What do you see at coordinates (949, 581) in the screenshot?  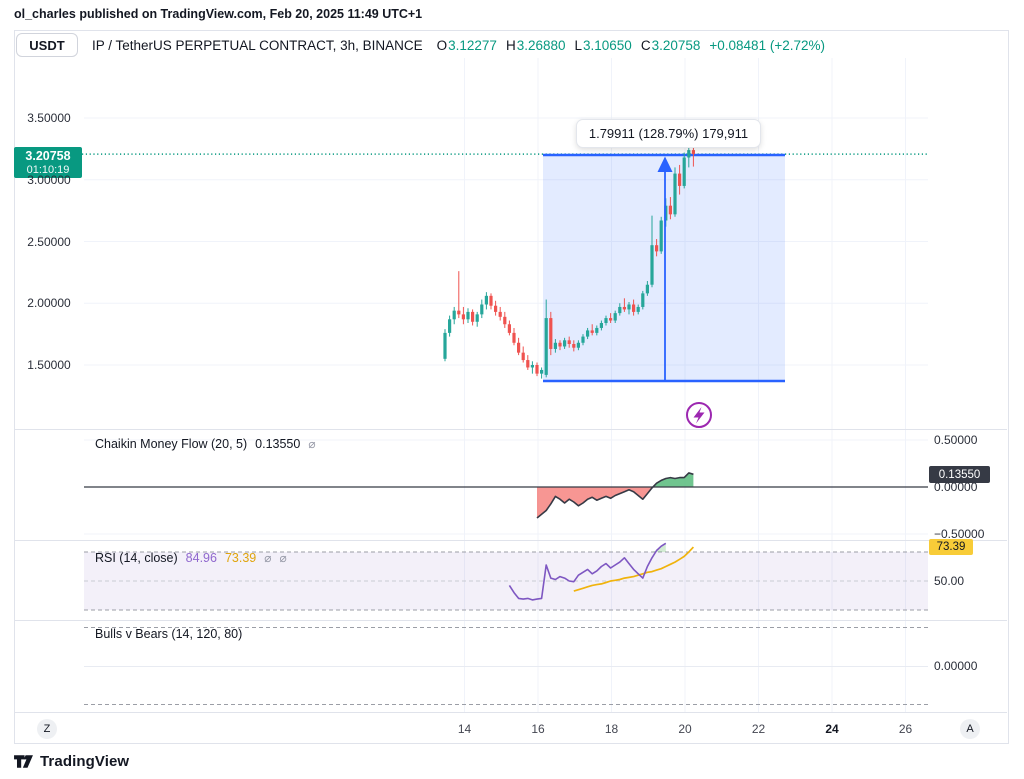 I see `rsi-scale-label: 50.00` at bounding box center [949, 581].